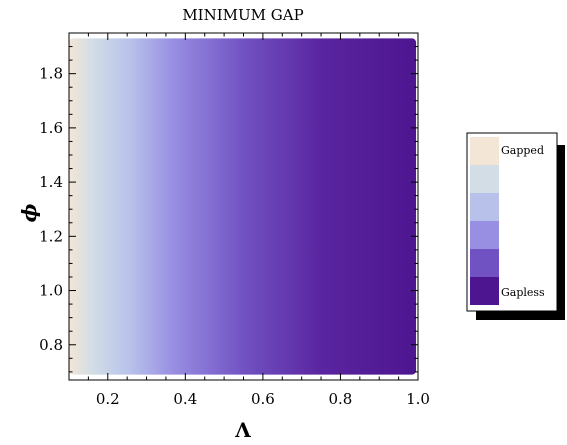  What do you see at coordinates (51, 74) in the screenshot?
I see `y-tick-label: 1.8` at bounding box center [51, 74].